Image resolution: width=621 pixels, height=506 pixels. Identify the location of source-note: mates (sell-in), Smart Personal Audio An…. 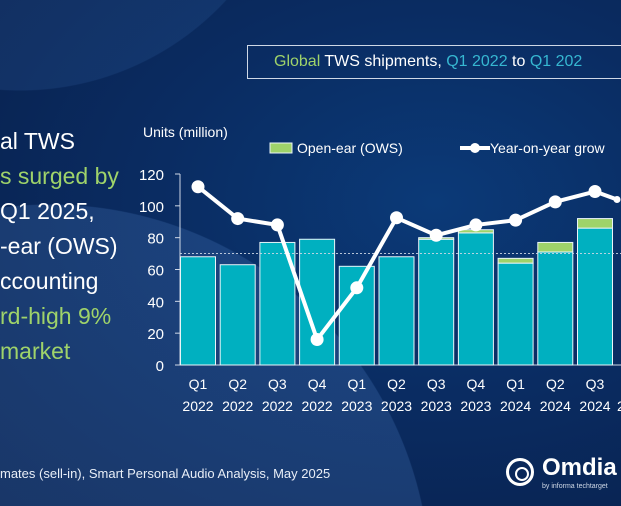
(165, 473).